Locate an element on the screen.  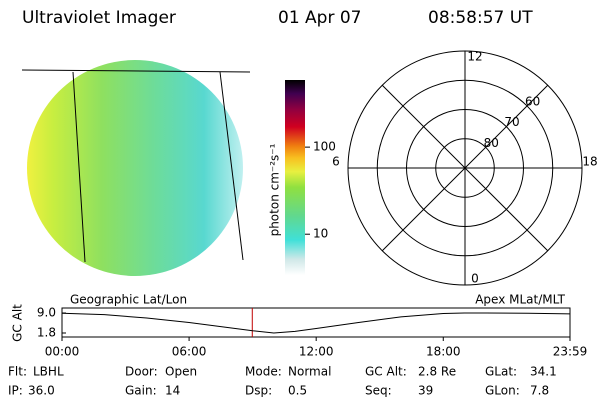
colorbar-tick-label: 100 is located at coordinates (324, 147).